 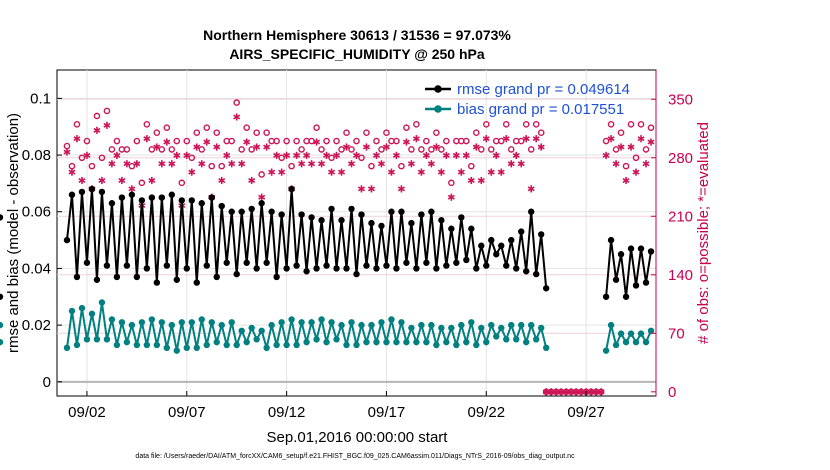 What do you see at coordinates (676, 333) in the screenshot?
I see `yr-tick-label: 70` at bounding box center [676, 333].